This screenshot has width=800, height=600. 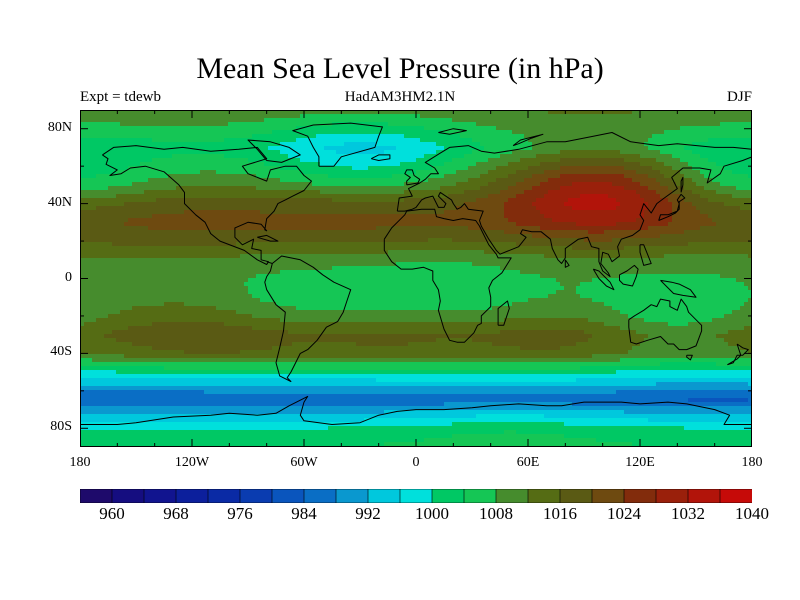 I want to click on coast-borneo, so click(x=629, y=275).